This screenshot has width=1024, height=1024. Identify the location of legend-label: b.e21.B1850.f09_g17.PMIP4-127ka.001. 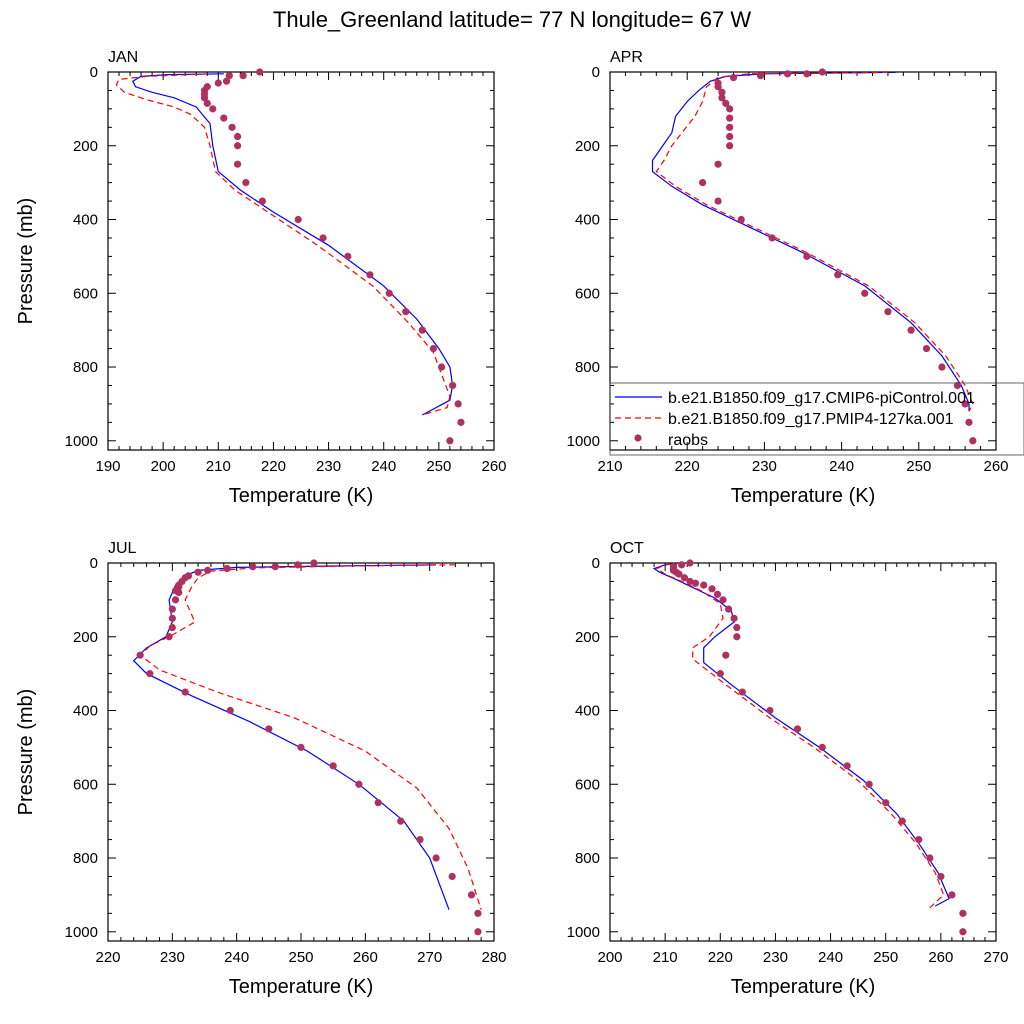
(811, 419).